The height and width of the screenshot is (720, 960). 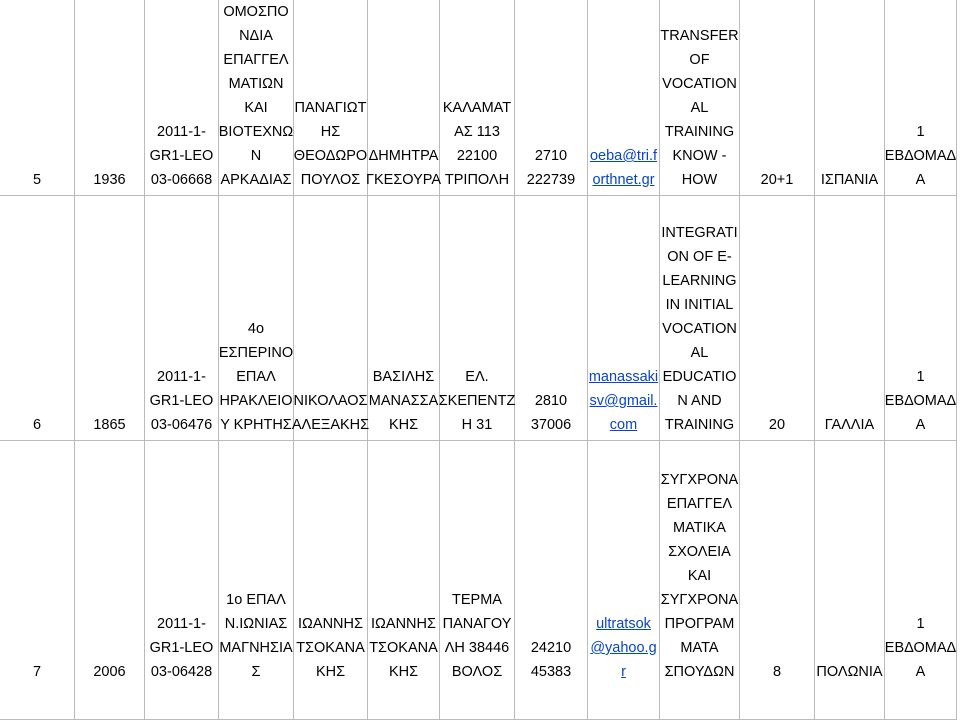 I want to click on email-text: r, so click(x=623, y=672).